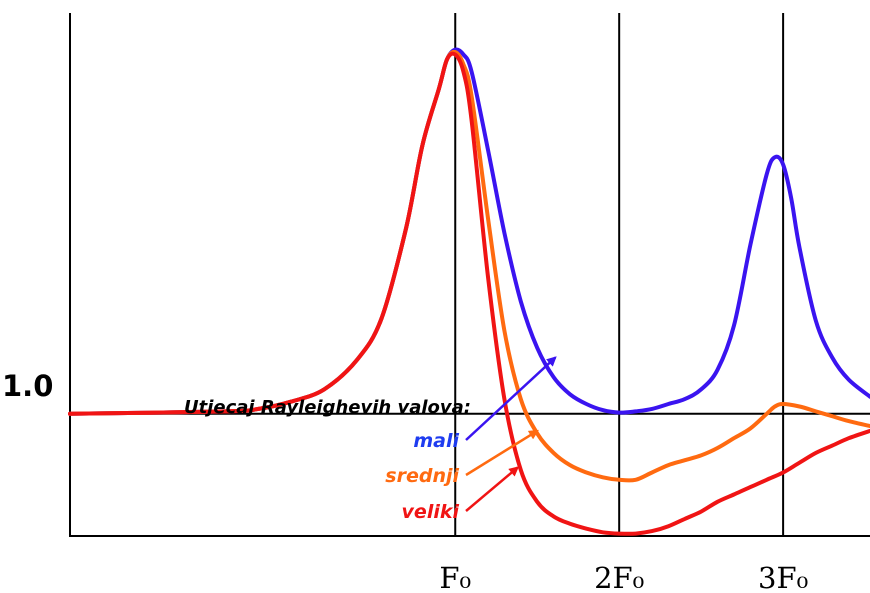 The width and height of the screenshot is (870, 593). I want to click on annotation-arrows, so click(511, 434).